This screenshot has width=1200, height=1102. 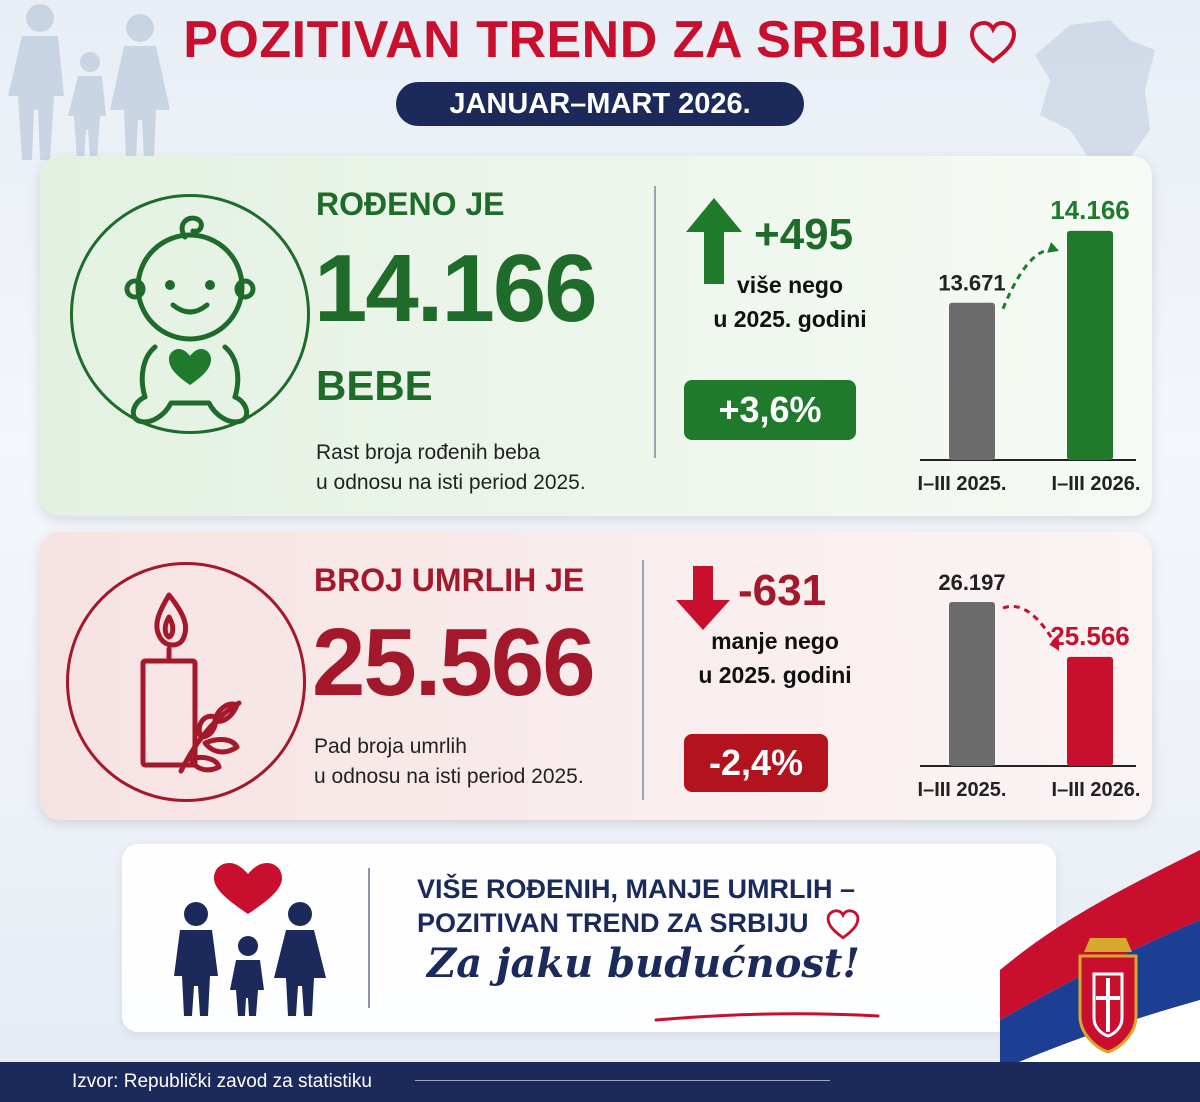 What do you see at coordinates (410, 204) in the screenshot?
I see `births-label: ROĐENO JE` at bounding box center [410, 204].